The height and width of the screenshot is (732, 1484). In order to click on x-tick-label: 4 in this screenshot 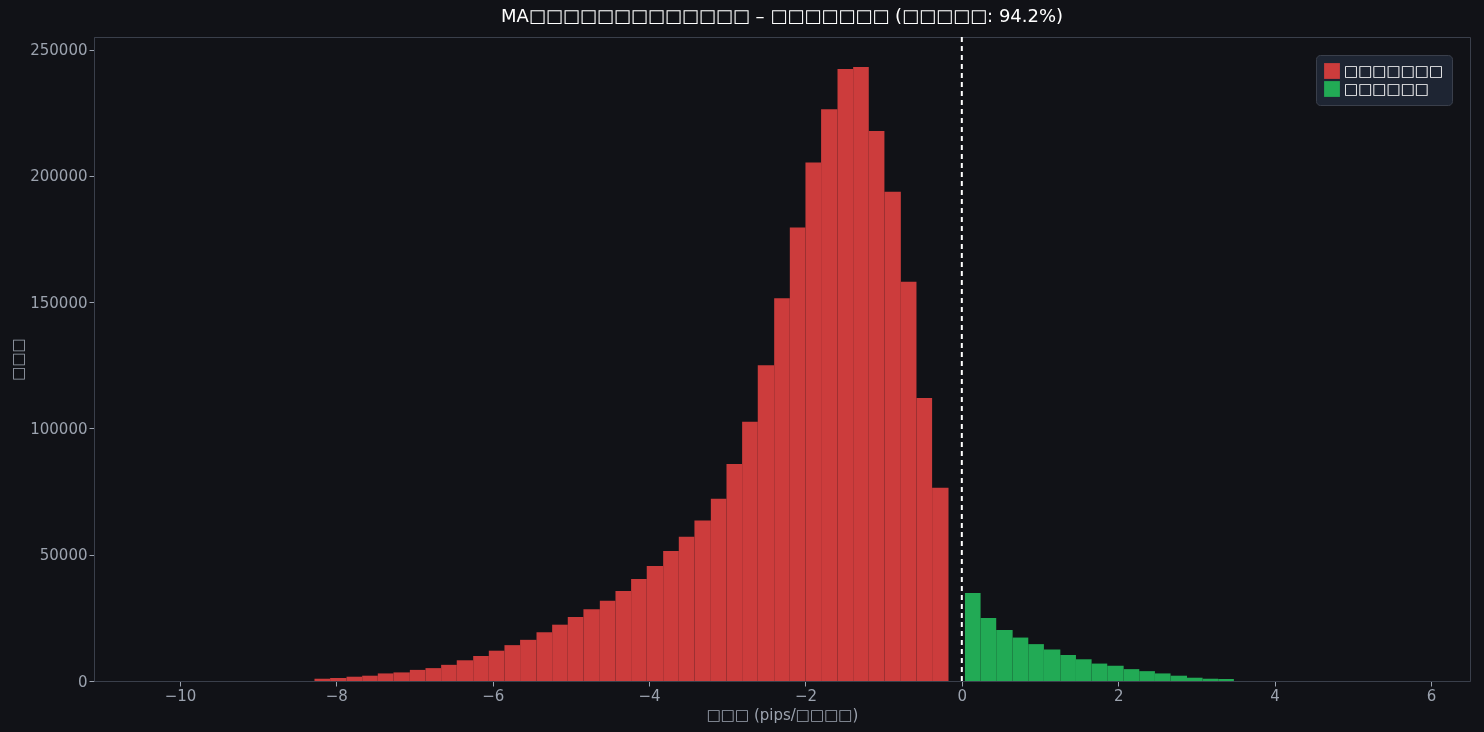, I will do `click(1275, 695)`.